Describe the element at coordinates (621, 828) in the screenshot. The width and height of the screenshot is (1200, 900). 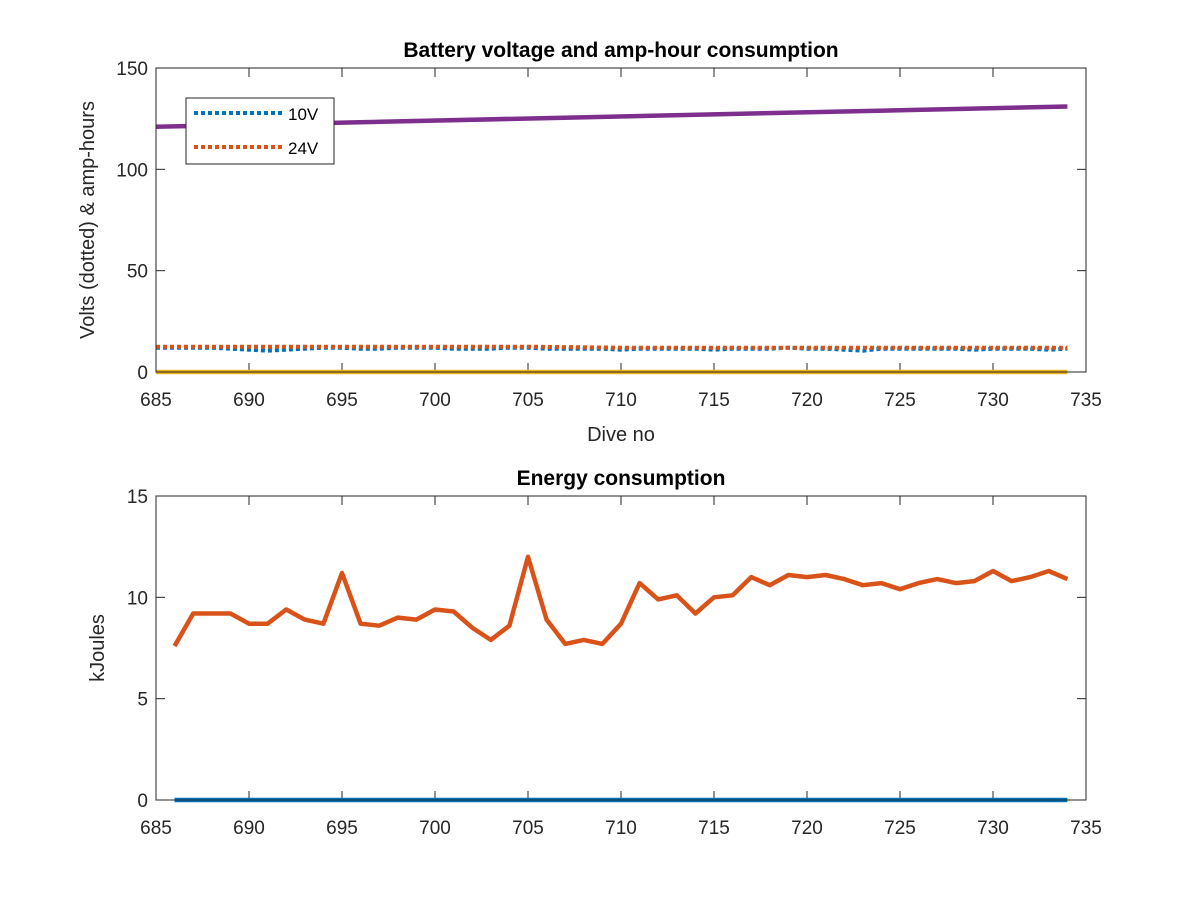
I see `bottom-x-tick-label: 710` at that location.